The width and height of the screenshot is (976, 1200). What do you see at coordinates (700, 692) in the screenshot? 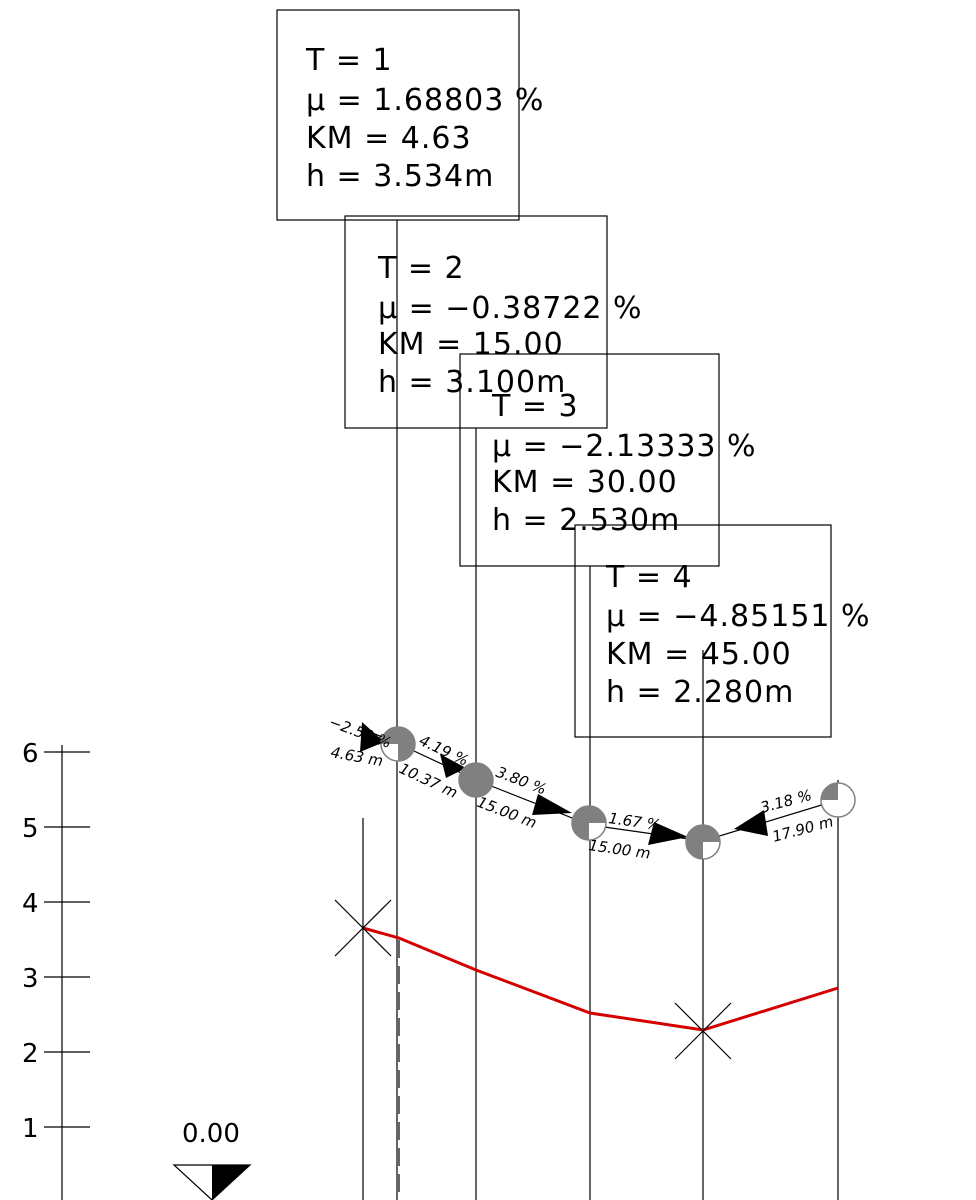
I see `box-4-h: h = 2.280m` at bounding box center [700, 692].